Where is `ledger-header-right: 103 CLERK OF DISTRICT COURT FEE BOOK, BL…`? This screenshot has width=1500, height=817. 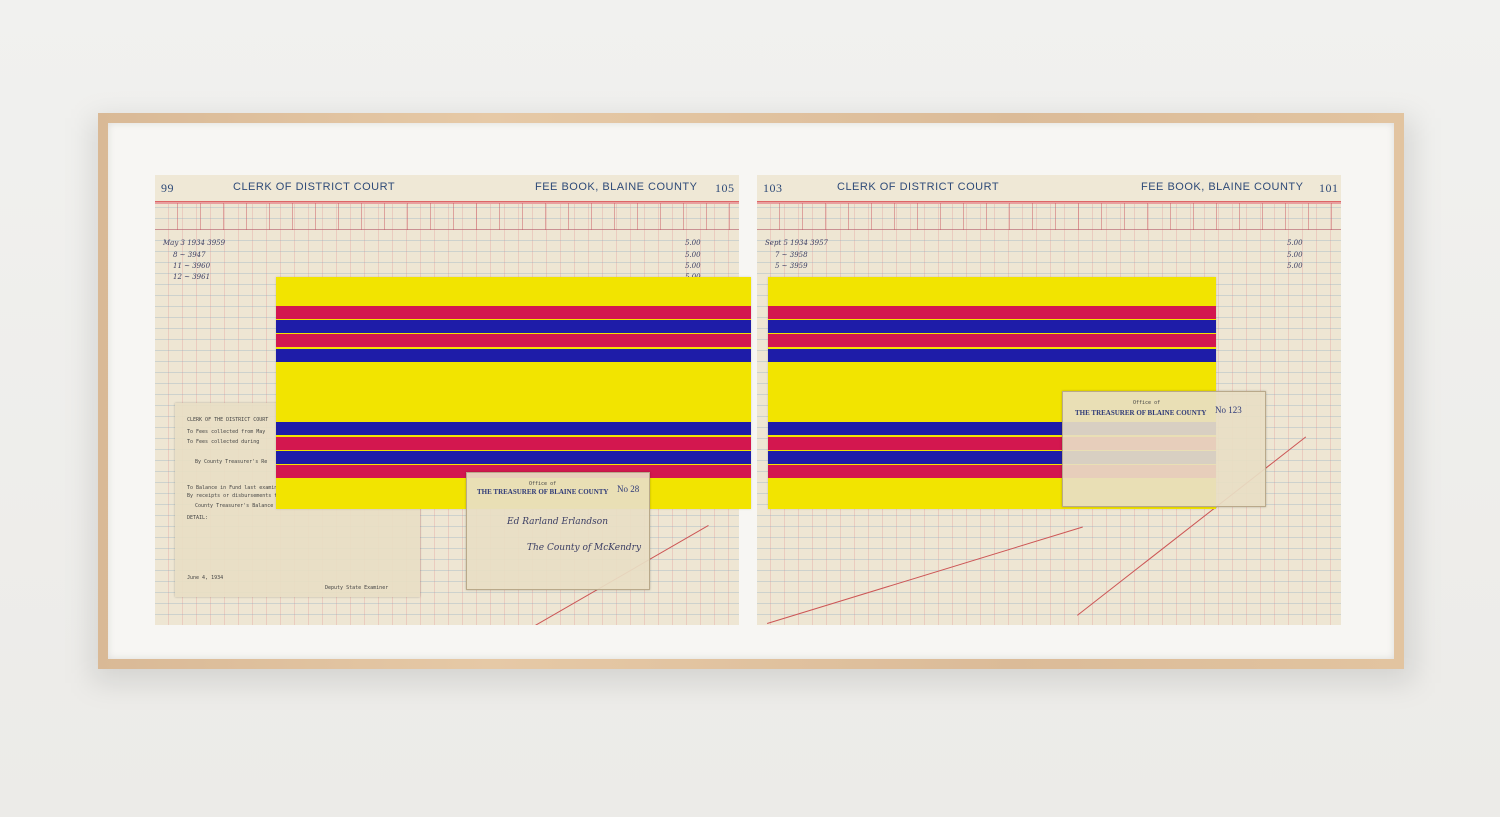
ledger-header-right: 103 CLERK OF DISTRICT COURT FEE BOOK, BL… is located at coordinates (1049, 188).